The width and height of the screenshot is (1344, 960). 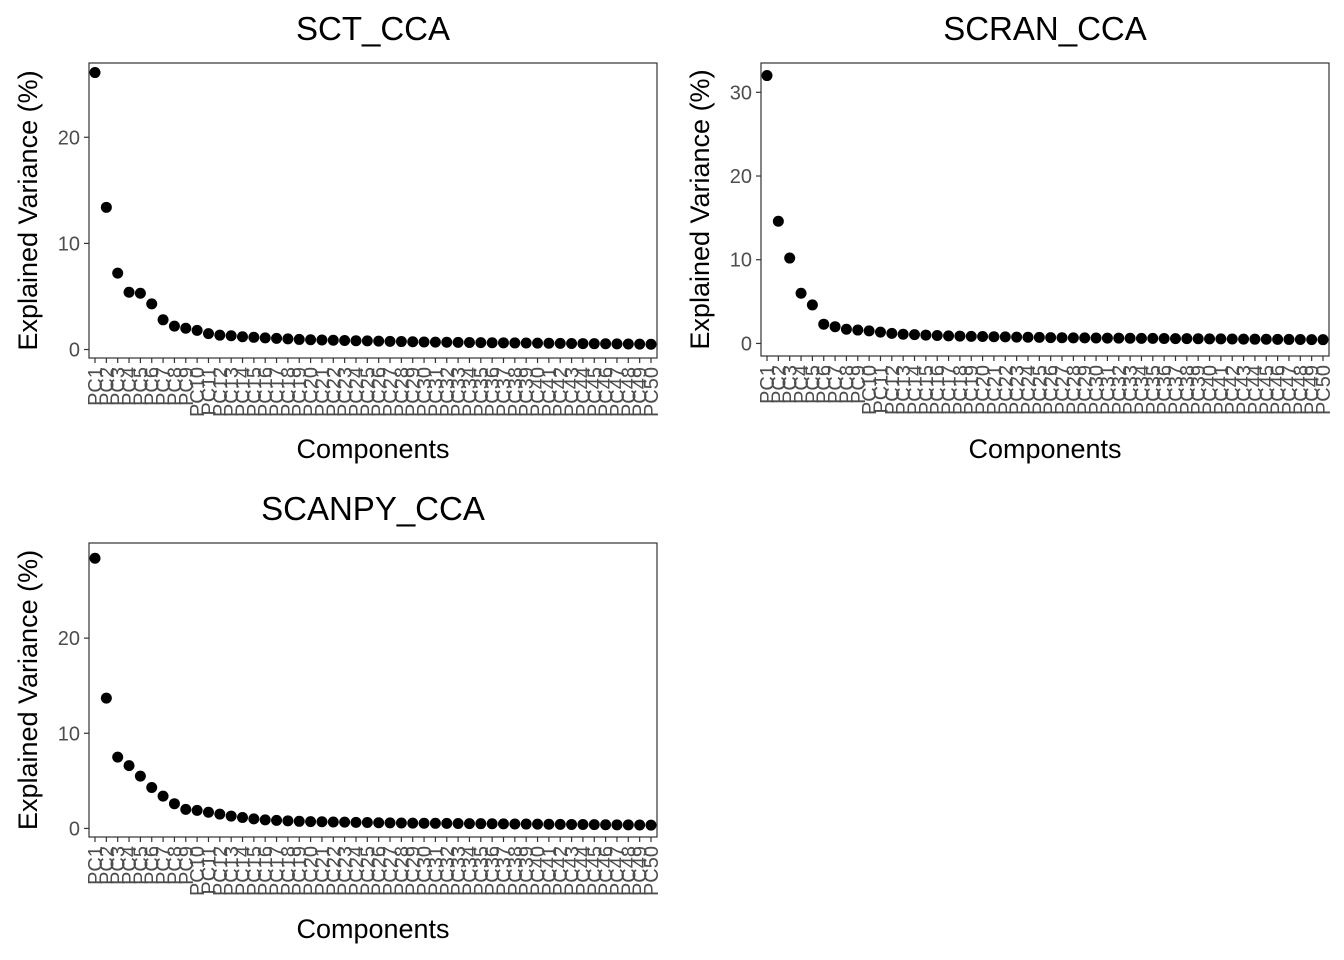 I want to click on x-tick-label: PC14, so click(x=244, y=871).